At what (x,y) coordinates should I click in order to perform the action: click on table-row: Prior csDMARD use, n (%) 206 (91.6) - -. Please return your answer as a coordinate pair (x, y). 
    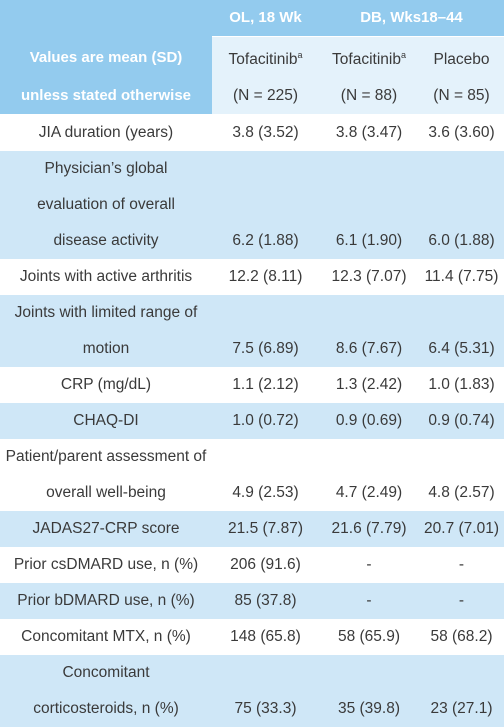
    Looking at the image, I should click on (252, 565).